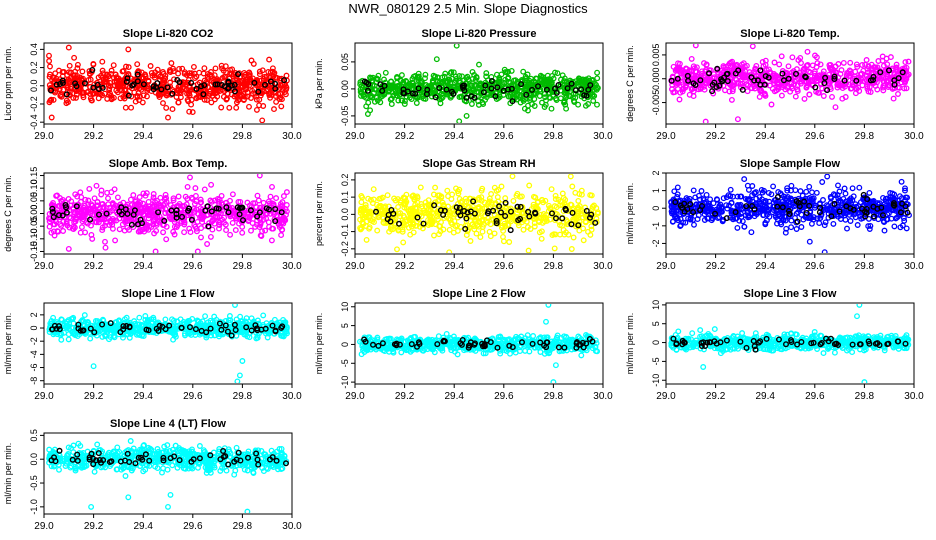 The width and height of the screenshot is (936, 540). I want to click on y-tick-label: -4, so click(34, 354).